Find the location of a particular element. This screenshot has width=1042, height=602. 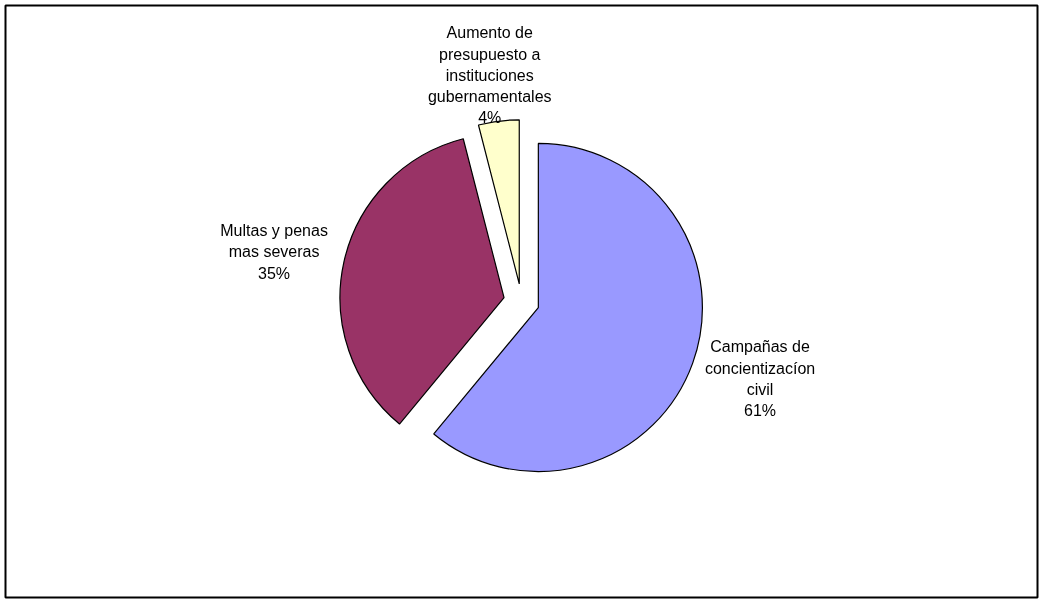

slice-label: Multas y penas mas severas is located at coordinates (274, 241).